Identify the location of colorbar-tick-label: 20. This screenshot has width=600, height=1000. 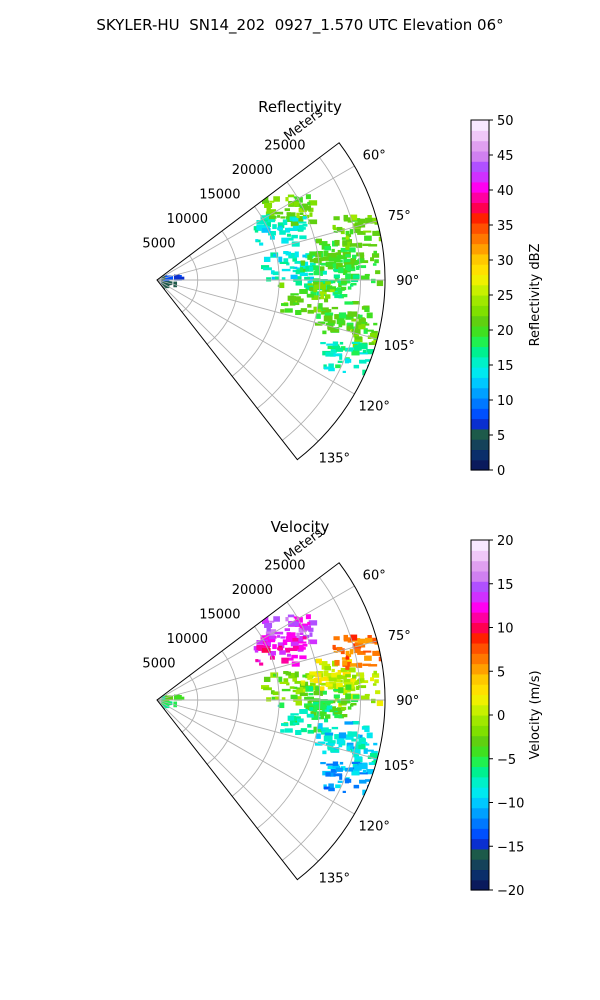
(505, 541).